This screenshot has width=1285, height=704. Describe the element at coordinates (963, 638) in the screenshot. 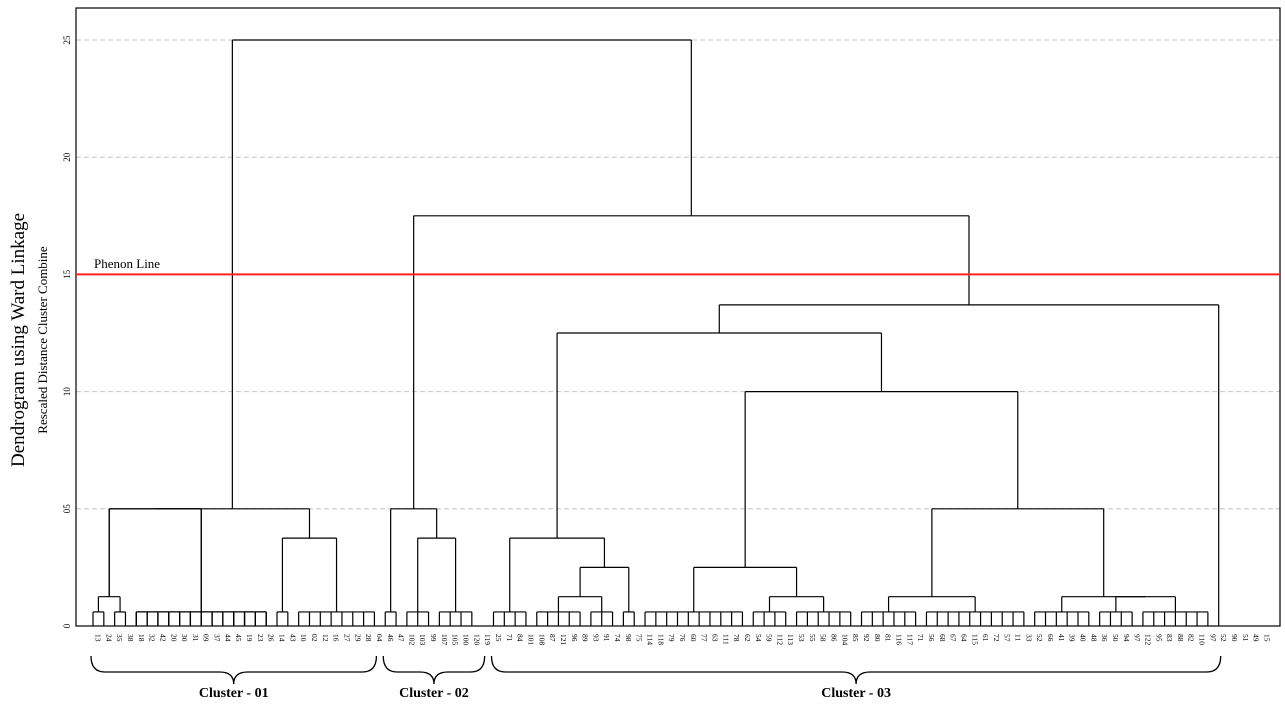

I see `leaf-label: 64` at that location.